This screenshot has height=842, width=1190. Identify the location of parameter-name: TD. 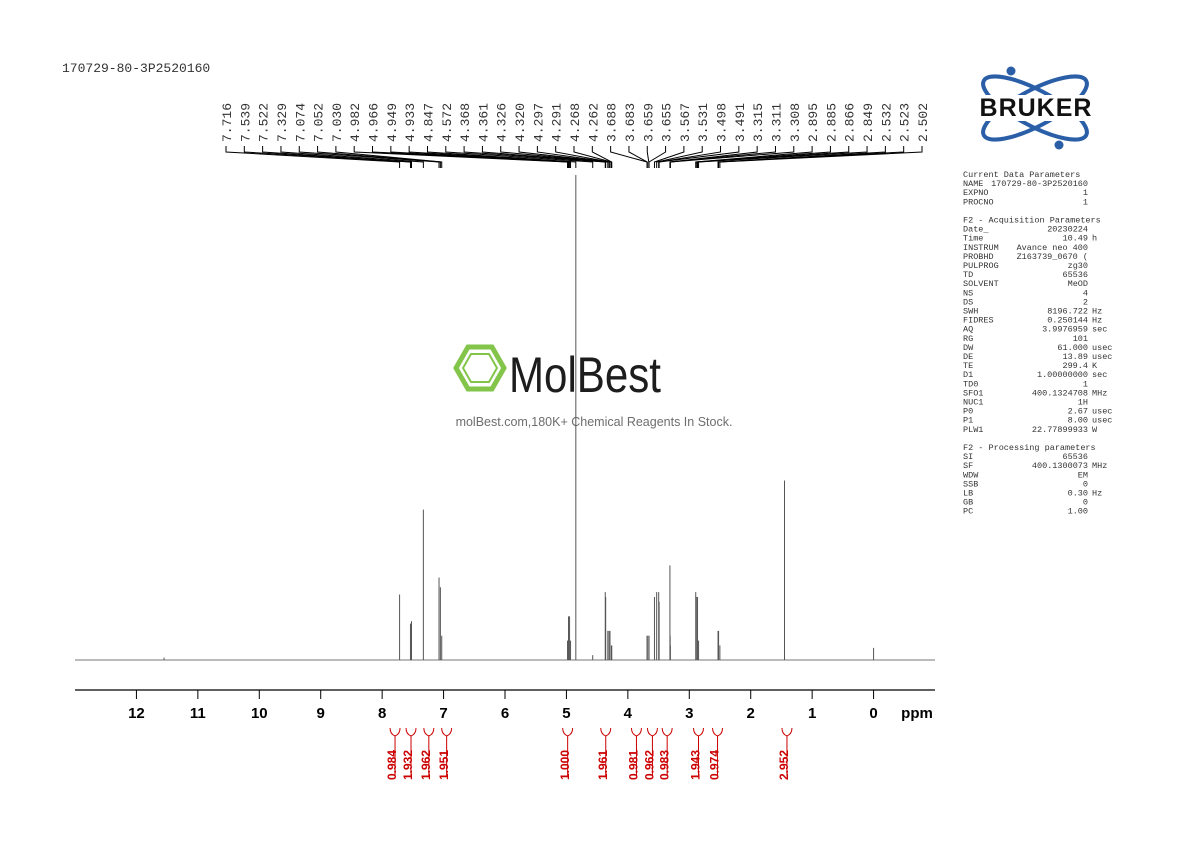
(968, 275).